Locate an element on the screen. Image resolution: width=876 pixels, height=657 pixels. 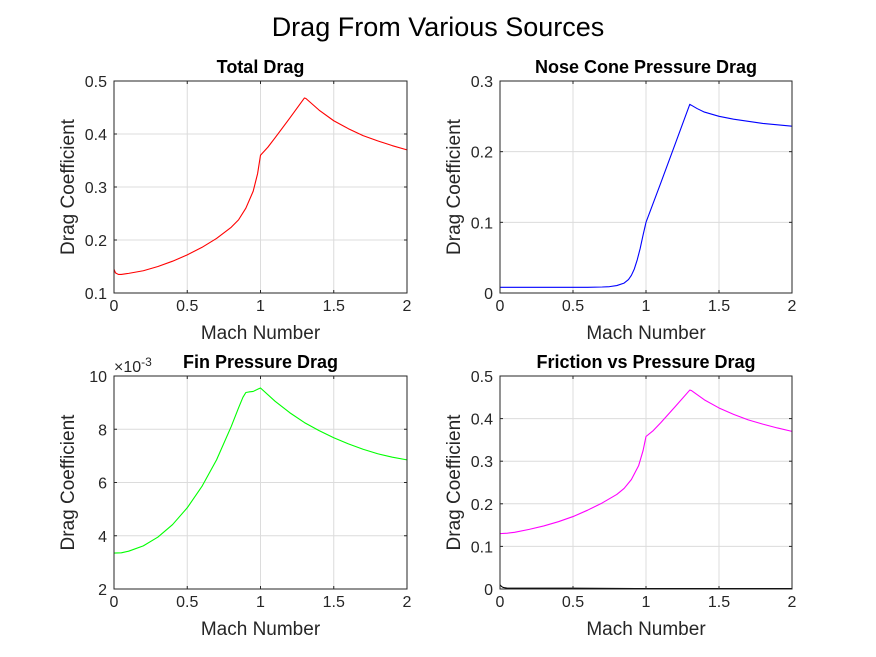
fin-pressure-drag-ytick-label: 6 is located at coordinates (102, 484).